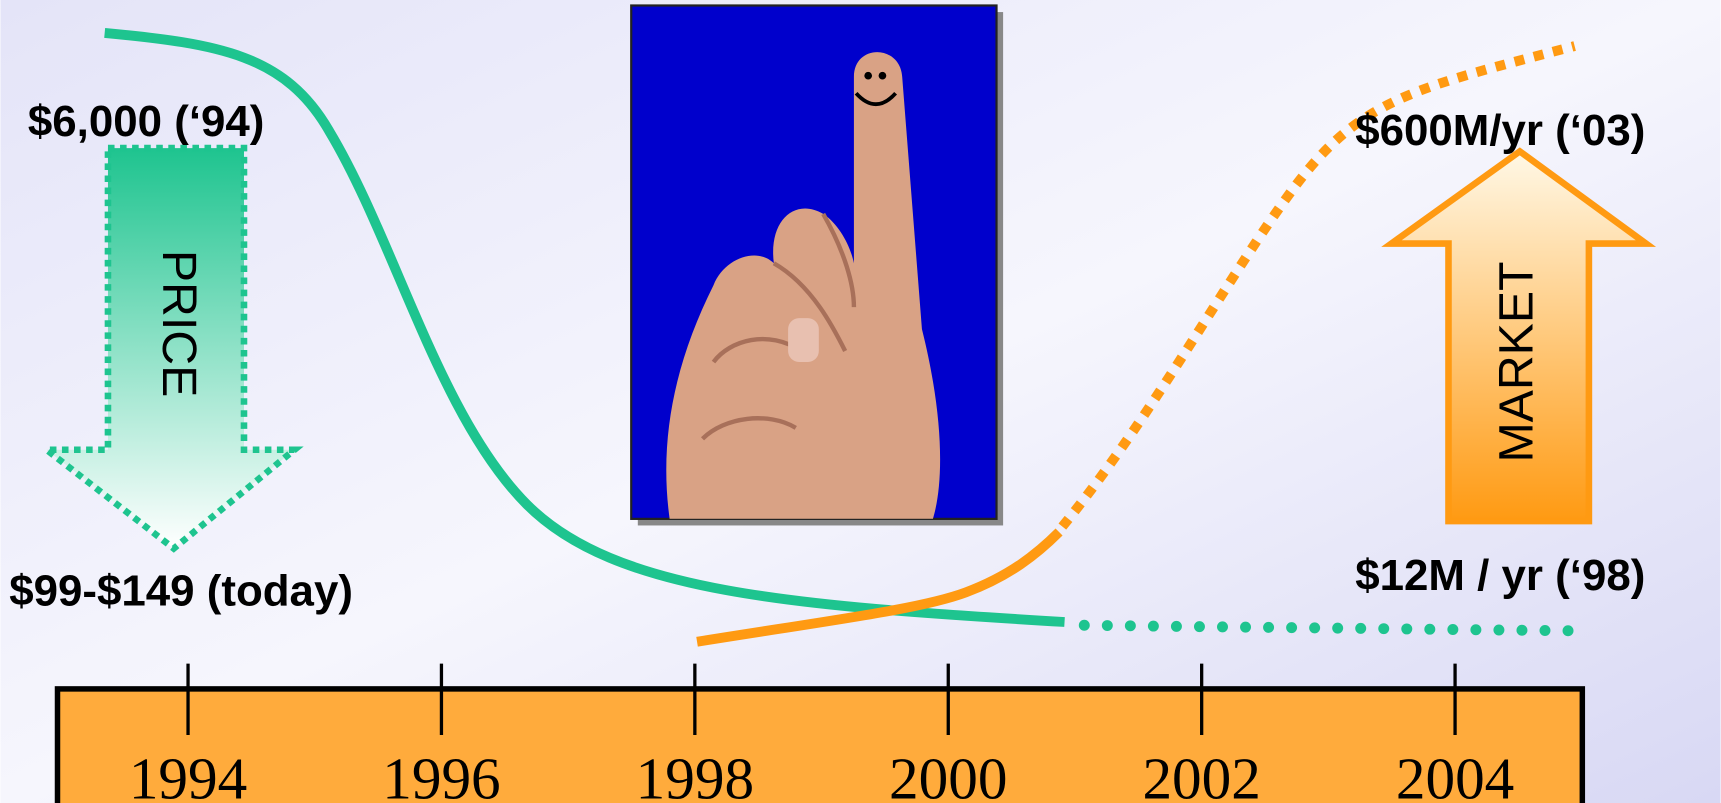 Image resolution: width=1721 pixels, height=803 pixels. Describe the element at coordinates (695, 774) in the screenshot. I see `timeline-year: 1998` at that location.